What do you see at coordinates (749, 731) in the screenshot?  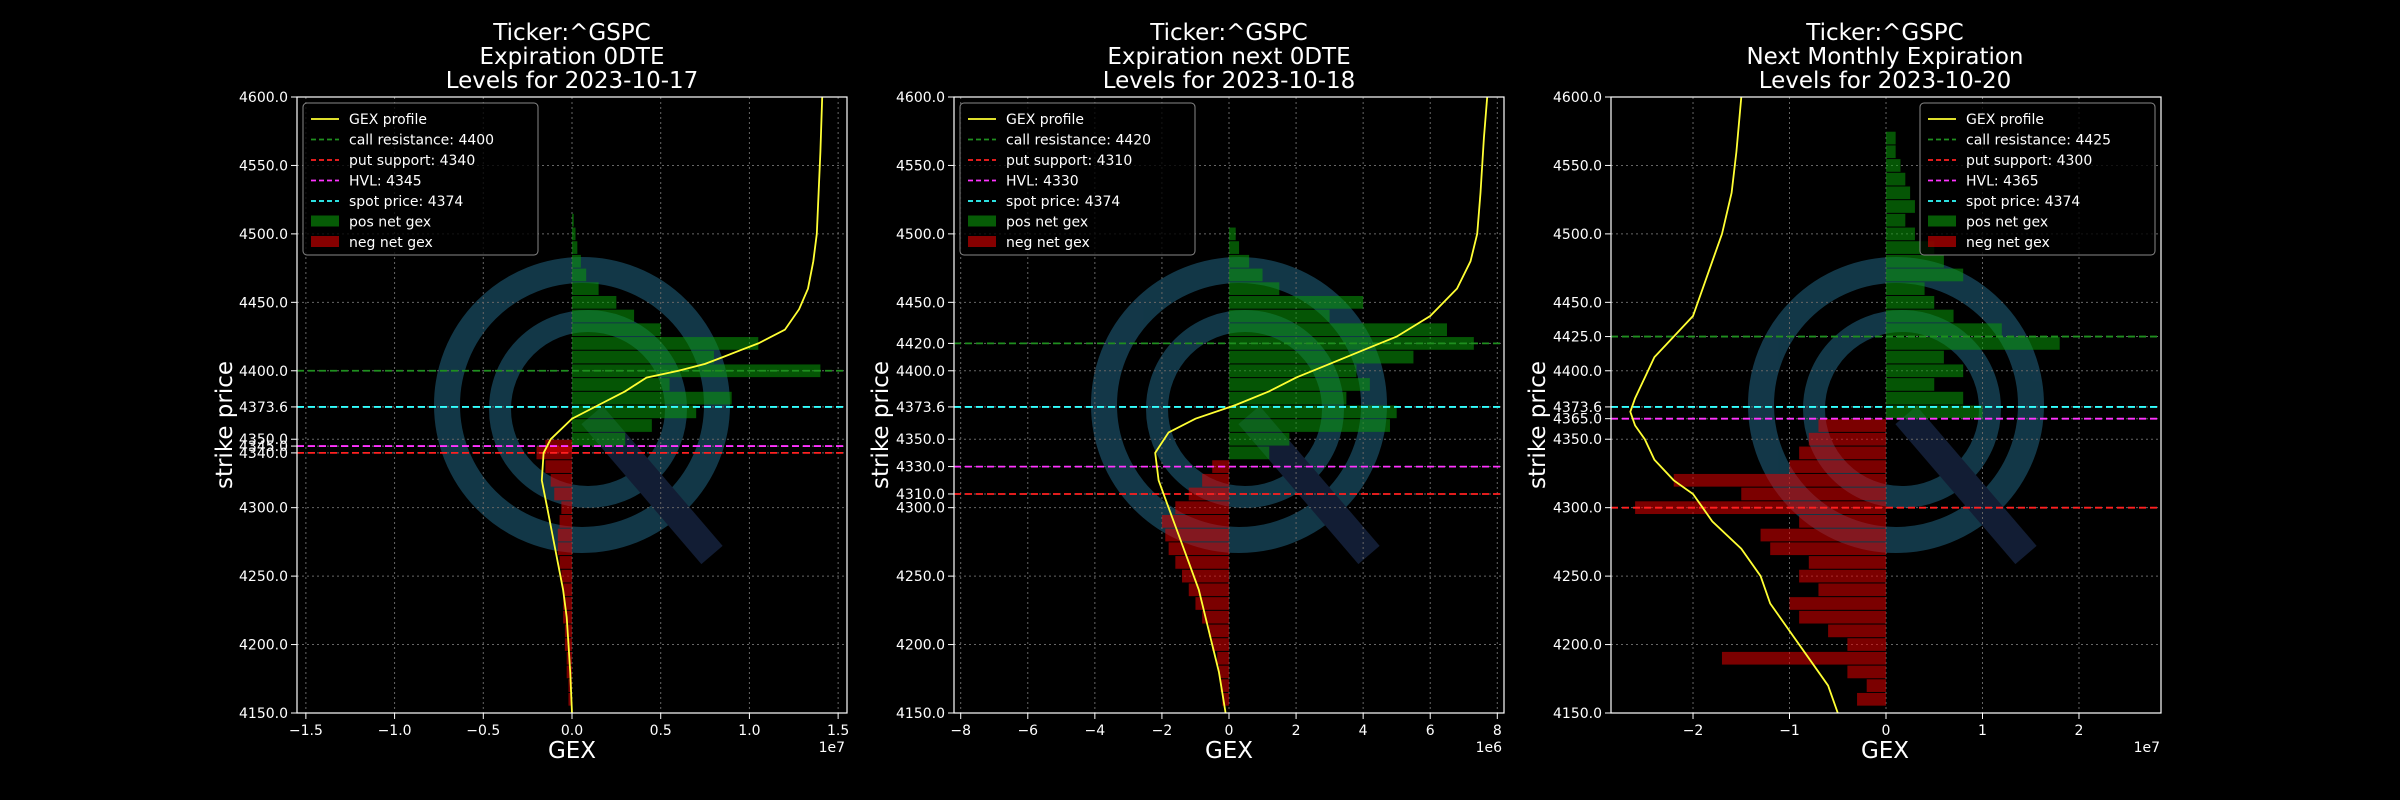 I see `x-tick-label: 1.0` at bounding box center [749, 731].